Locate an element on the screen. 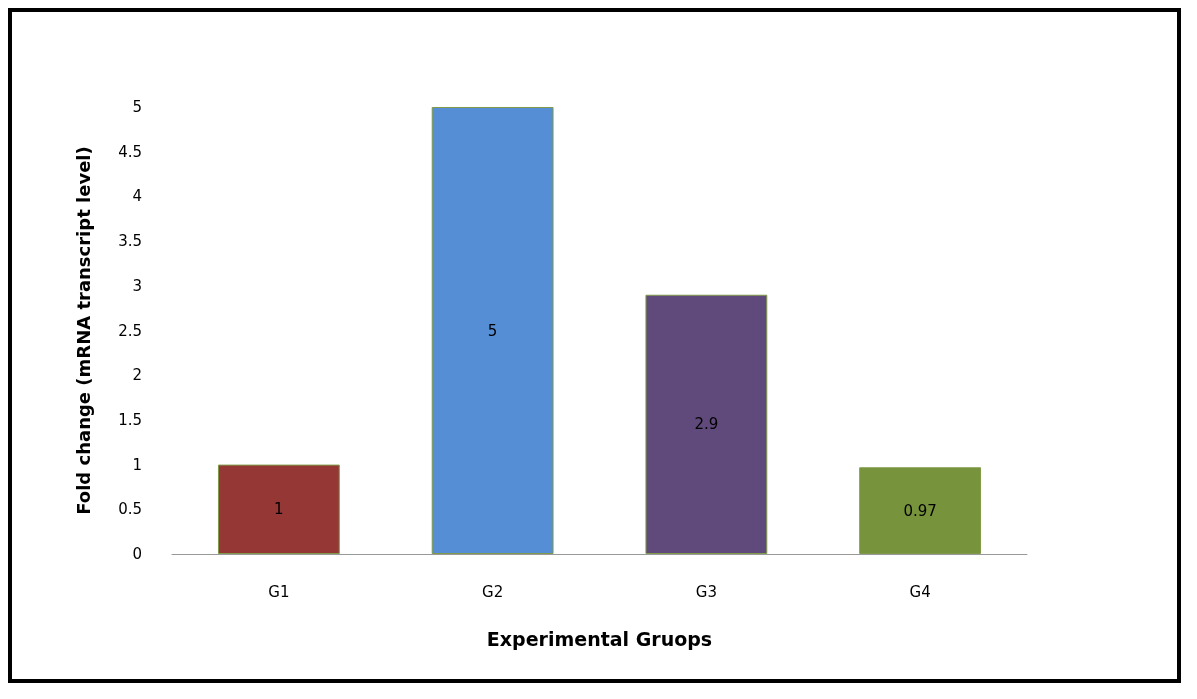 The width and height of the screenshot is (1197, 699). x-axis-title: Experimental Gruops is located at coordinates (599, 638).